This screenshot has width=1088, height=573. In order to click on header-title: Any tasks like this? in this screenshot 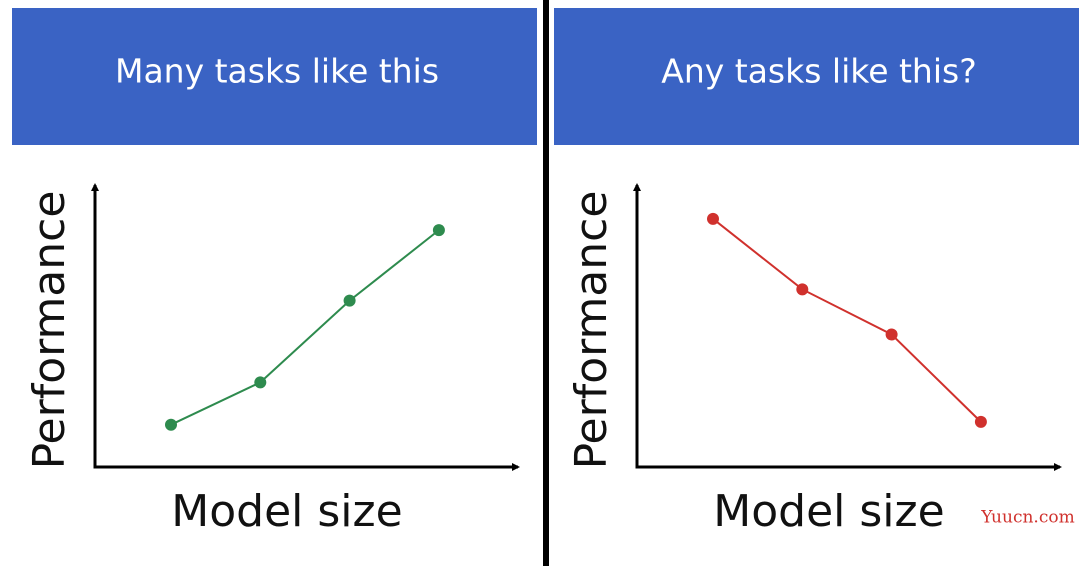, I will do `click(818, 71)`.